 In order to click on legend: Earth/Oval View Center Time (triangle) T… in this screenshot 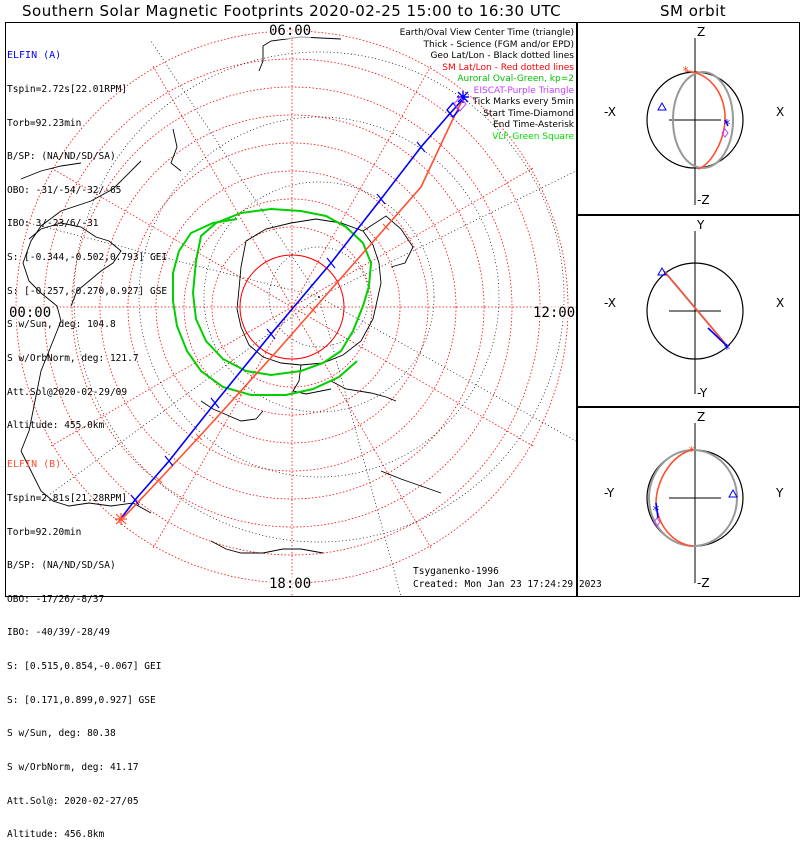, I will do `click(487, 85)`.